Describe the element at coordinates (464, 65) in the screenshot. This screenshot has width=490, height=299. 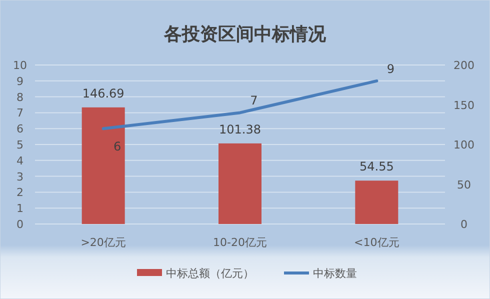
I see `y2-tick-label: 200` at that location.